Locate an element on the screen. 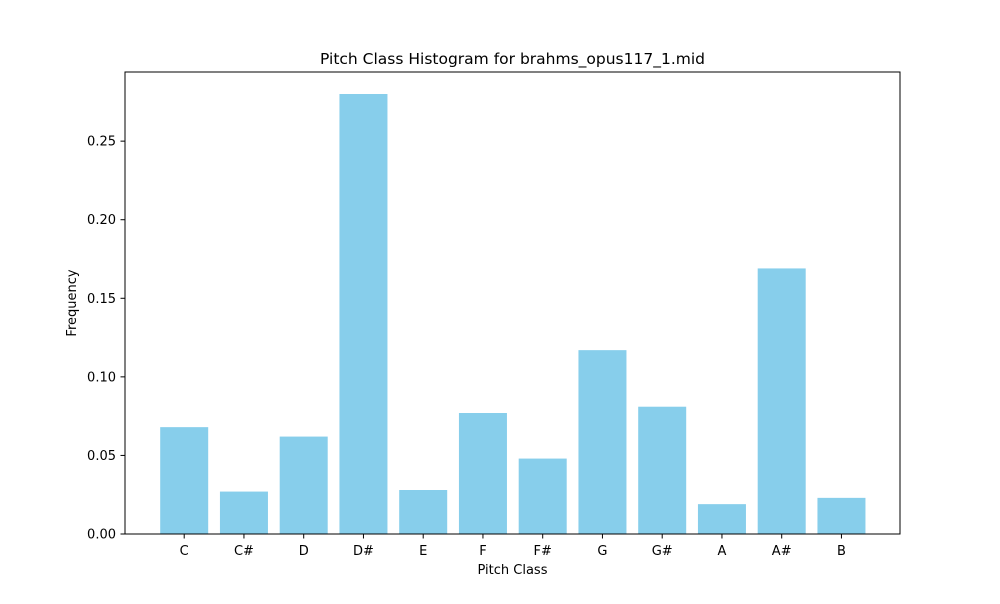 This screenshot has width=1000, height=604. y-tick-label: 0.10 is located at coordinates (101, 377).